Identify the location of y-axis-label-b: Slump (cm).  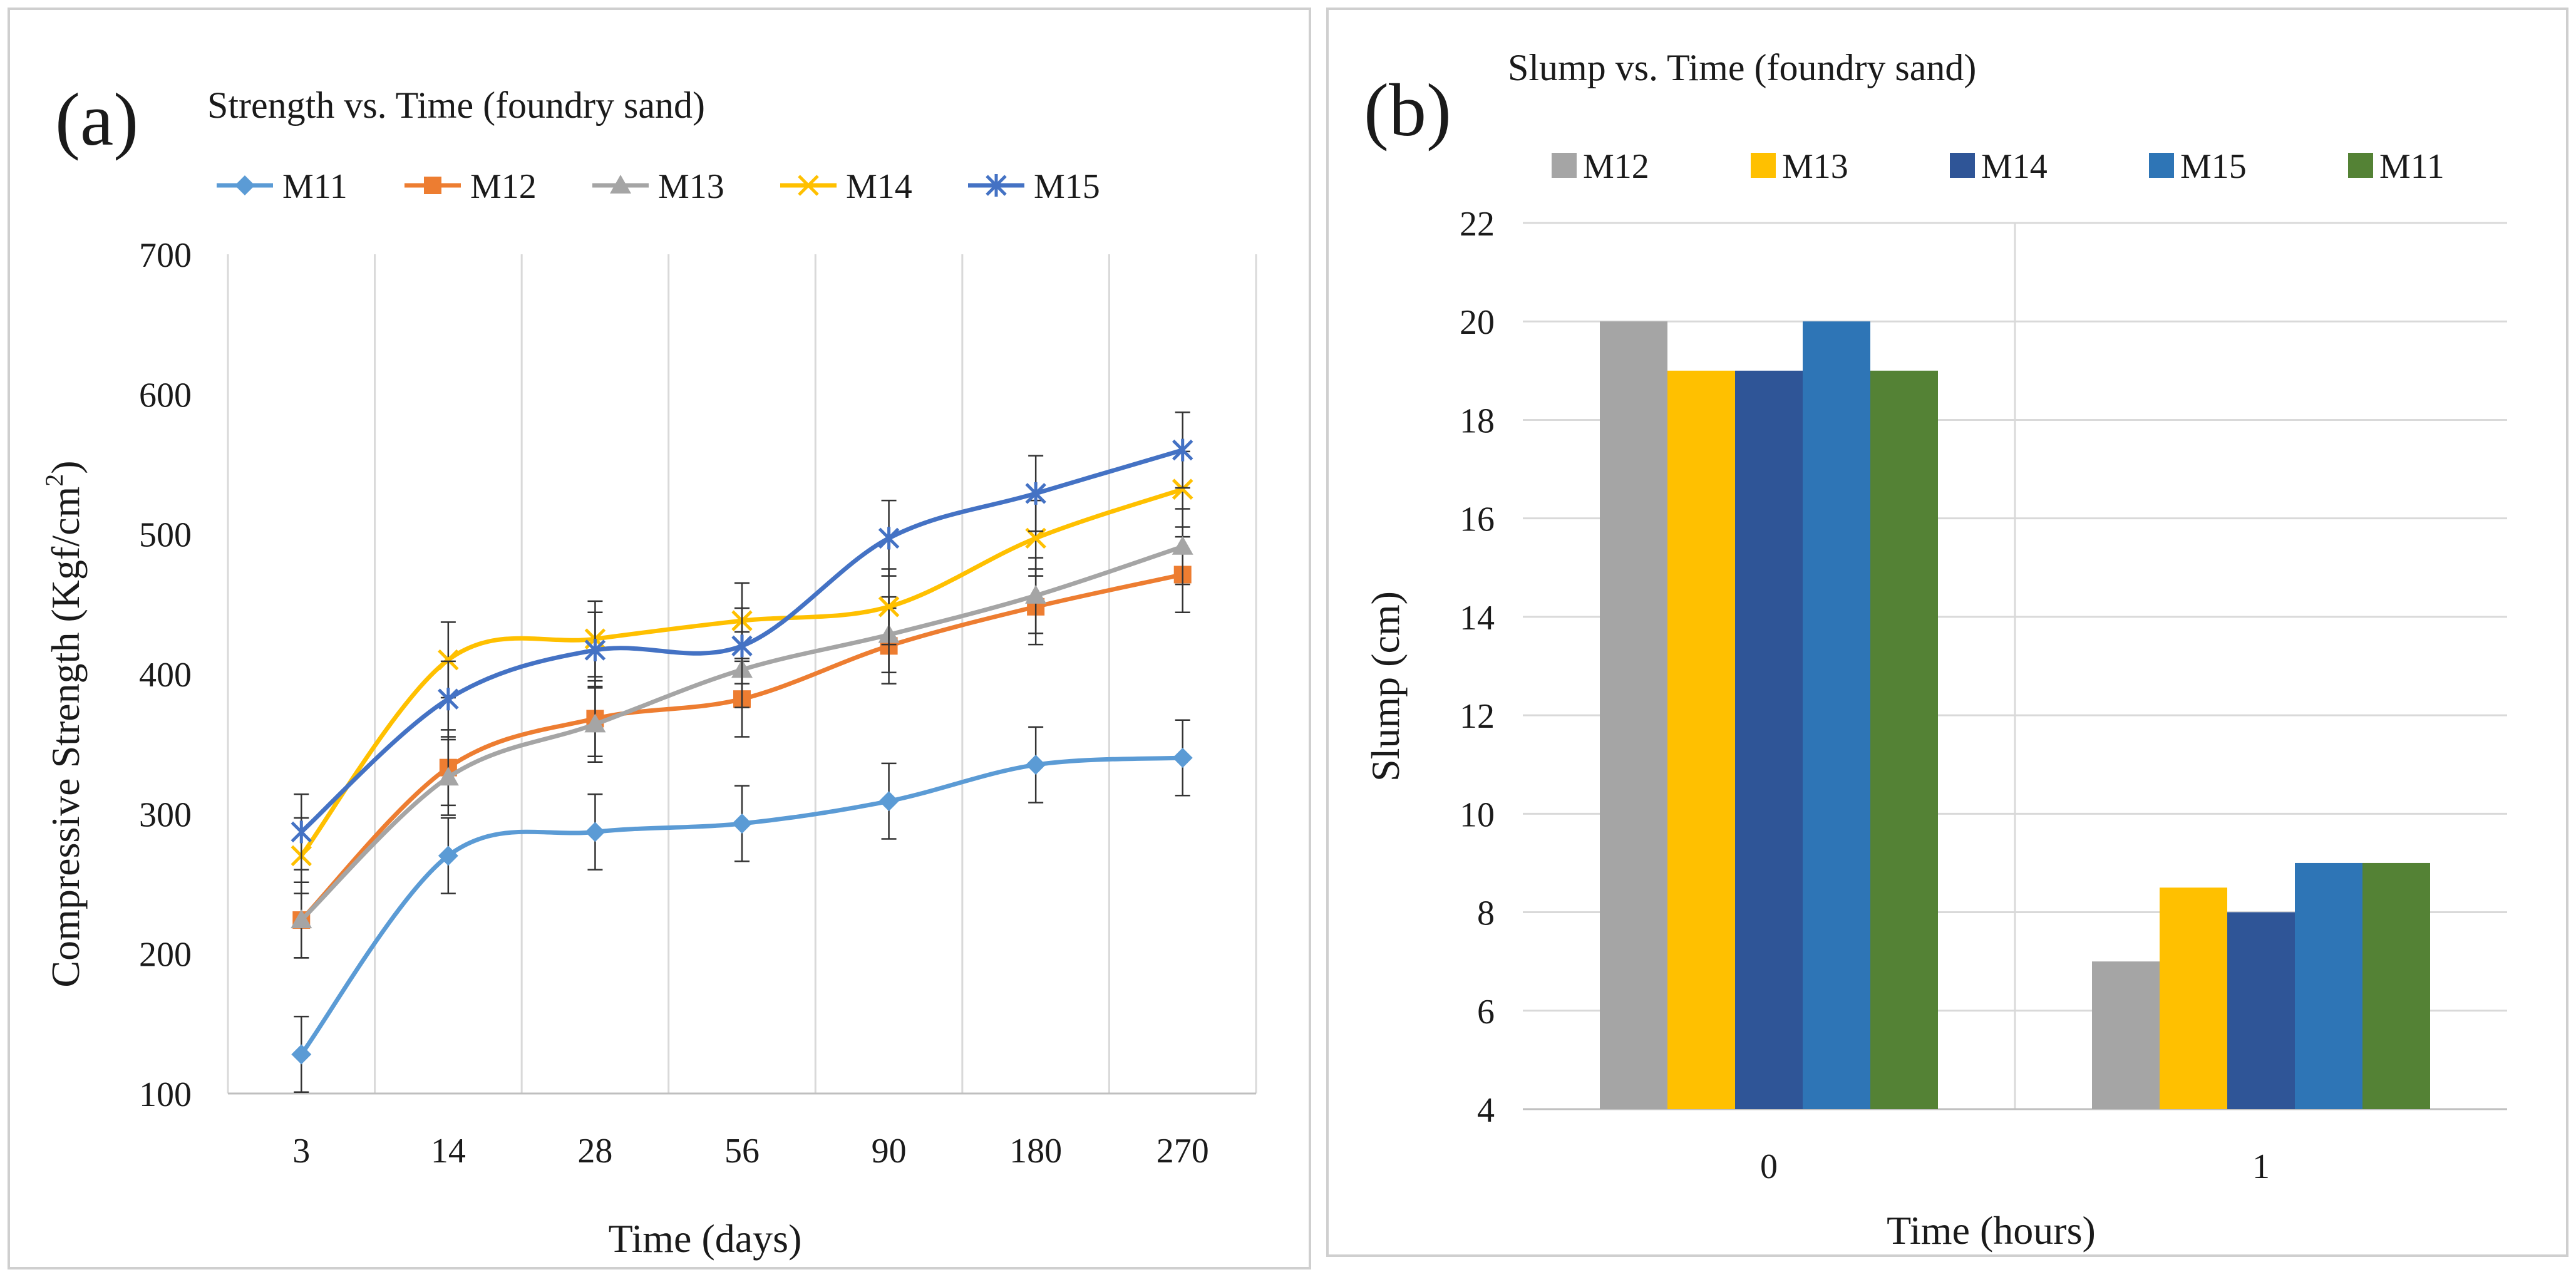
(1385, 687).